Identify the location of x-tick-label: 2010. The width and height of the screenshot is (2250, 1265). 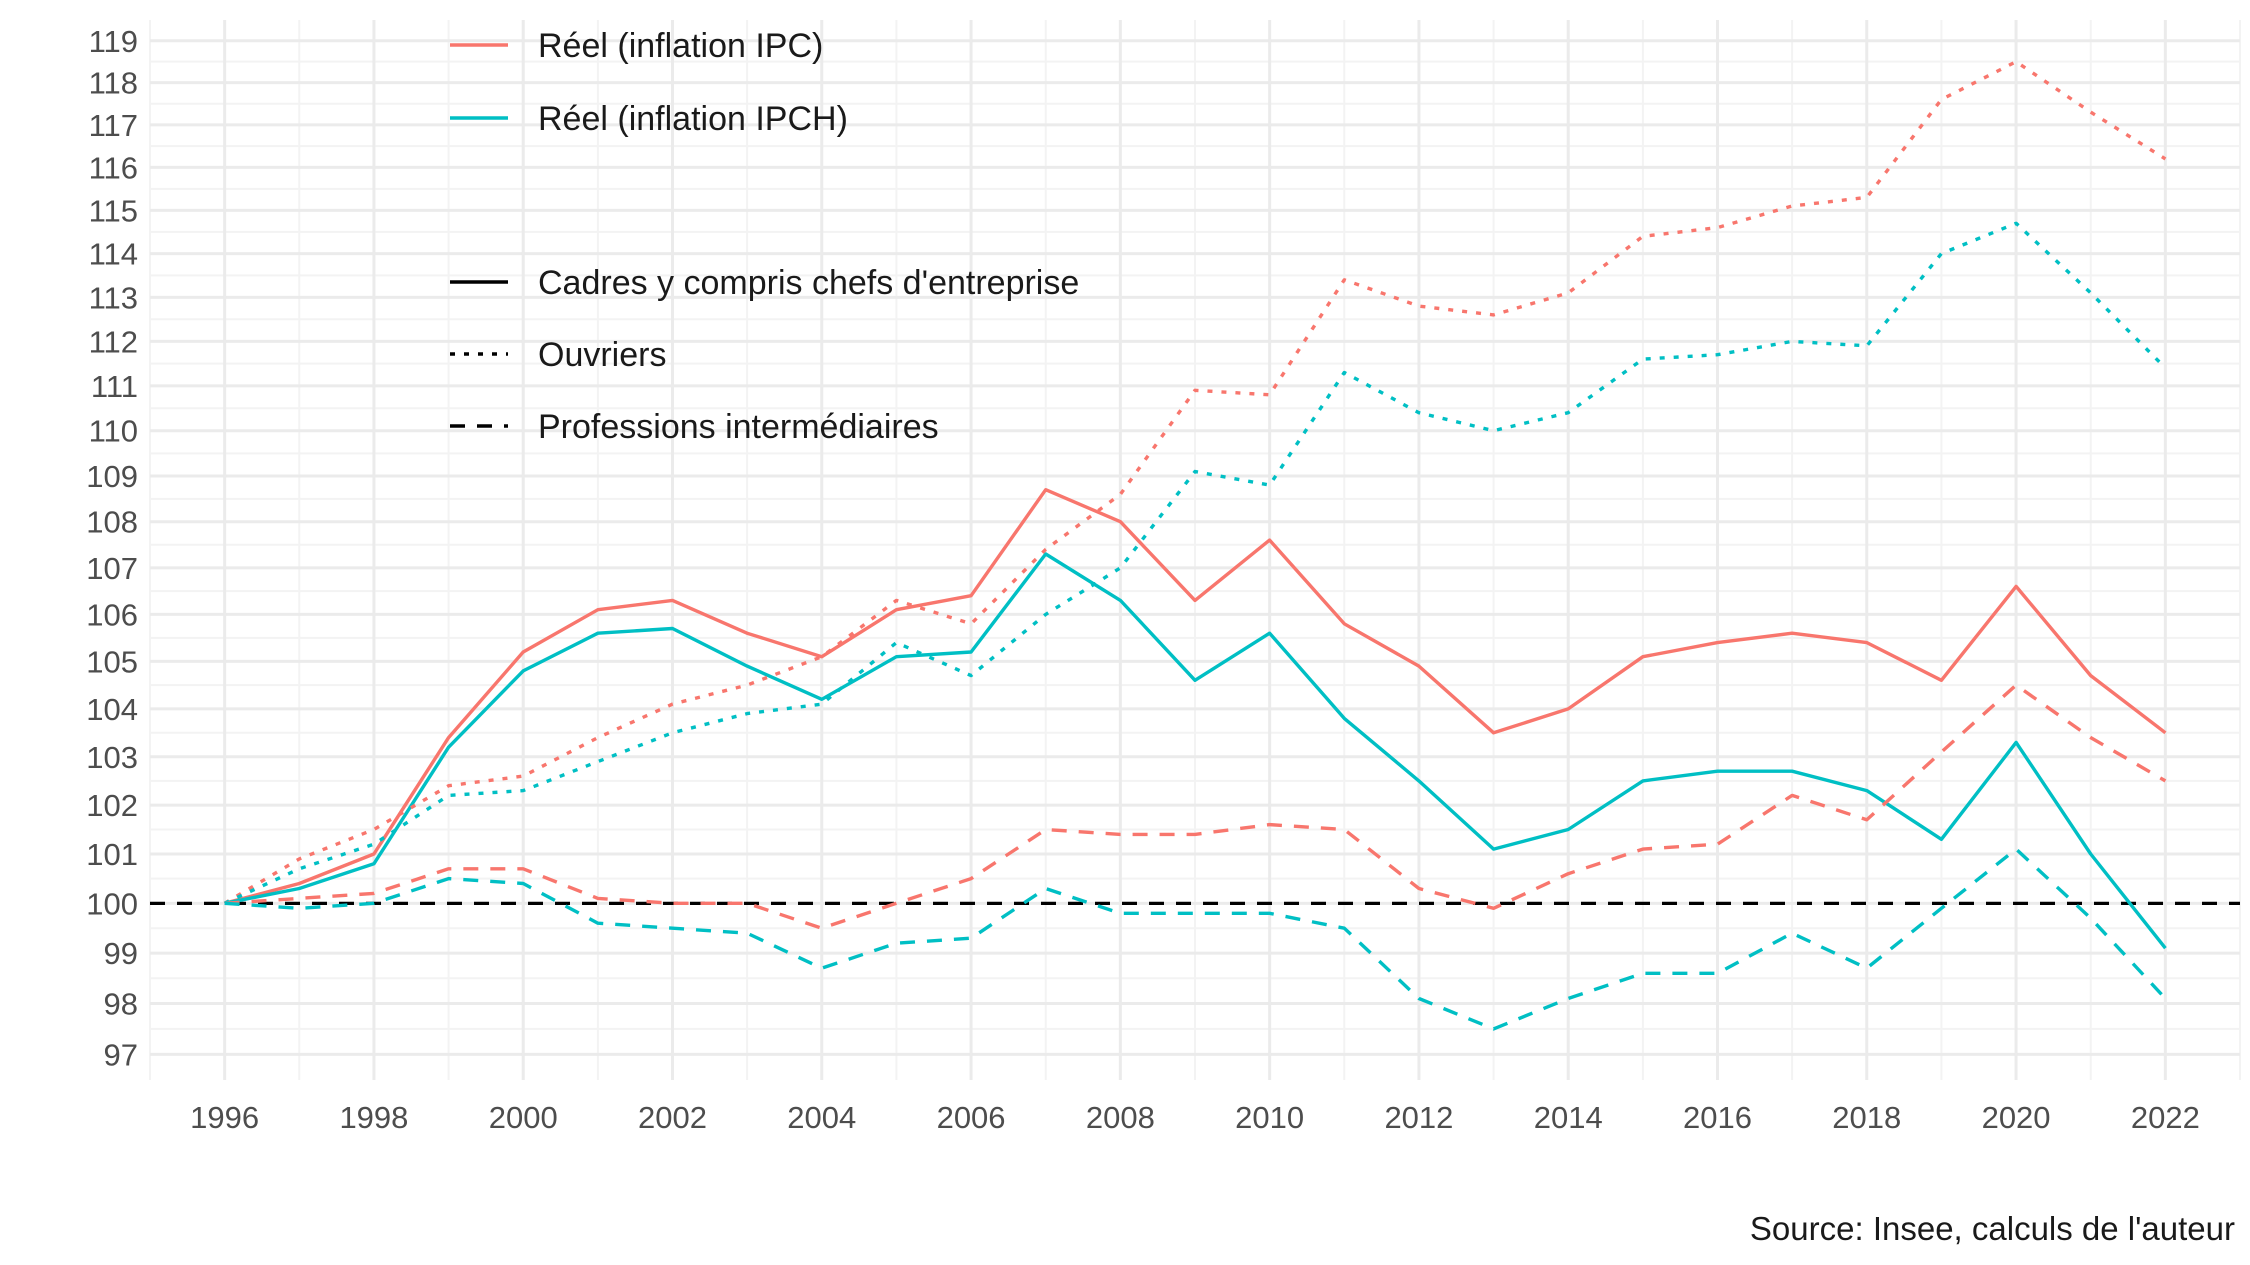
(1269, 1117).